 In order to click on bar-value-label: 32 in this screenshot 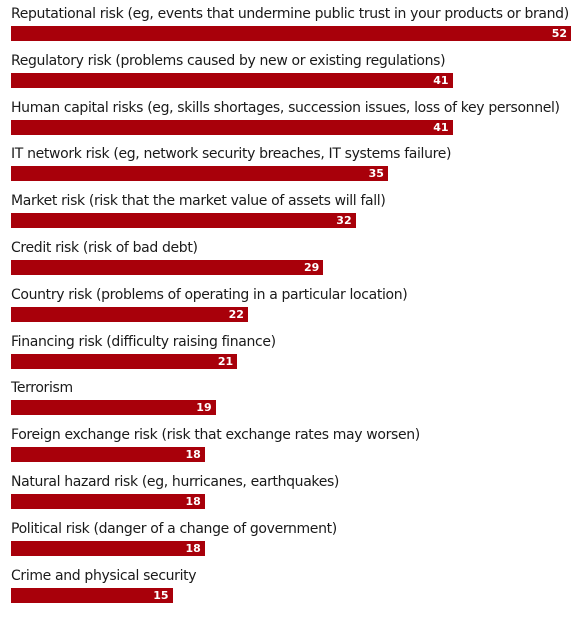, I will do `click(344, 221)`.